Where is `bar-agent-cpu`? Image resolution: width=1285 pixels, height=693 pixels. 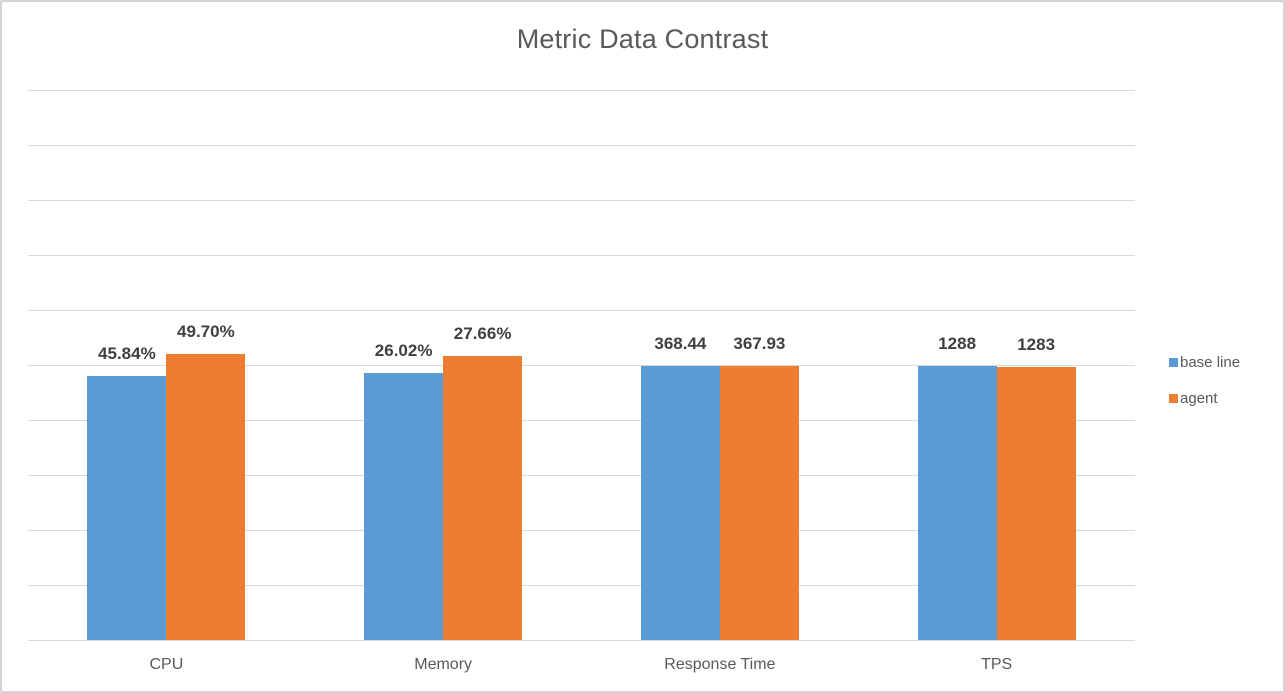
bar-agent-cpu is located at coordinates (206, 496).